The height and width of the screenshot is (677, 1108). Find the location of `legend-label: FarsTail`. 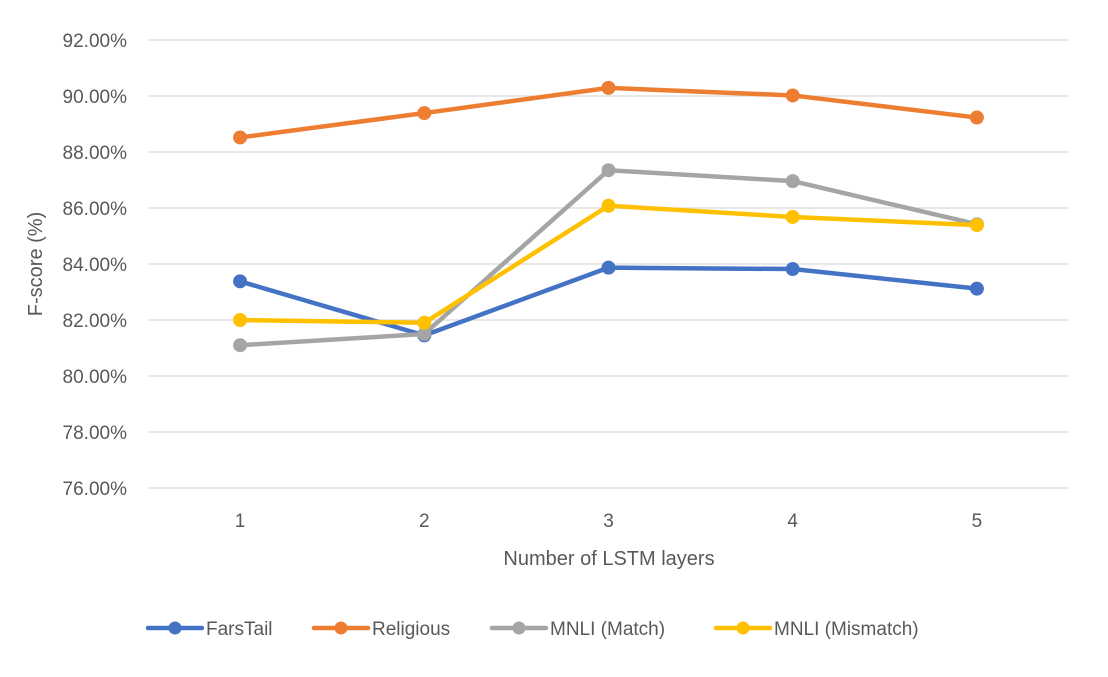

legend-label: FarsTail is located at coordinates (239, 629).